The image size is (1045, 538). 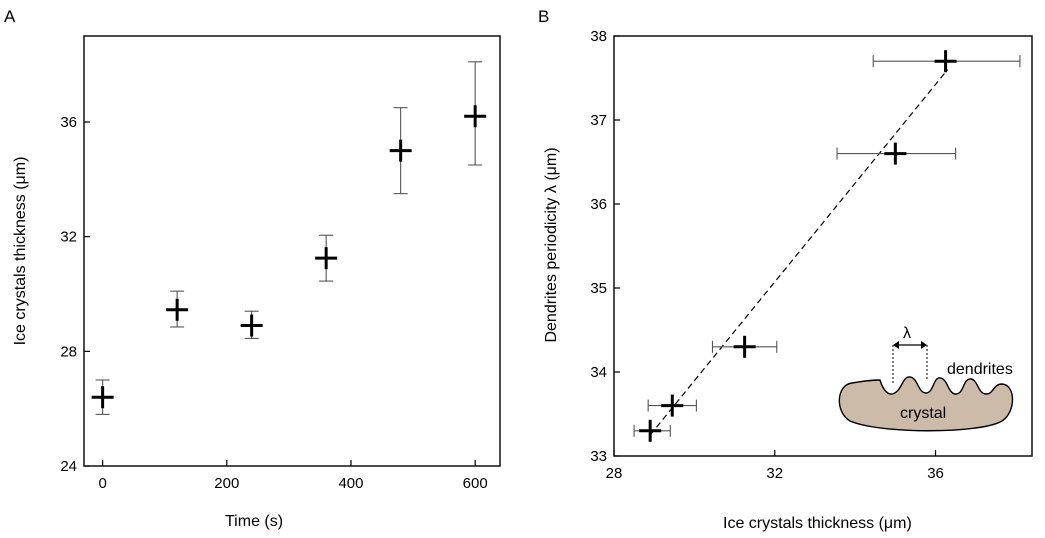 What do you see at coordinates (817, 523) in the screenshot?
I see `panel-b-x-axis-label: Ice crystals thickness (μm)` at bounding box center [817, 523].